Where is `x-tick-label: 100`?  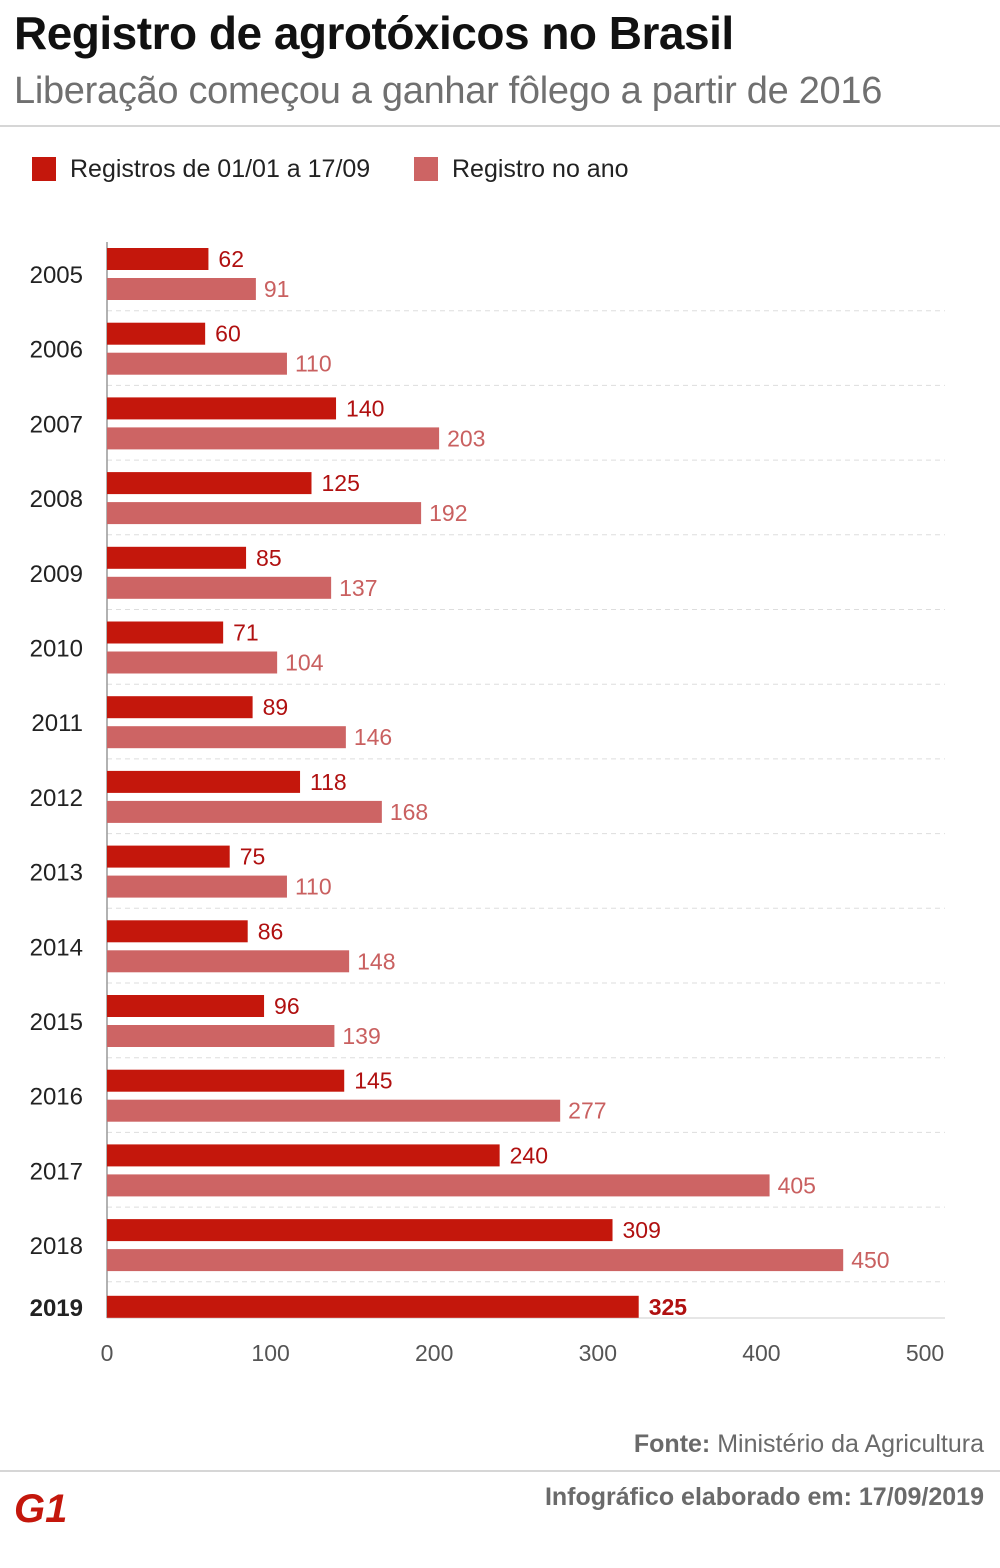 x-tick-label: 100 is located at coordinates (270, 1353).